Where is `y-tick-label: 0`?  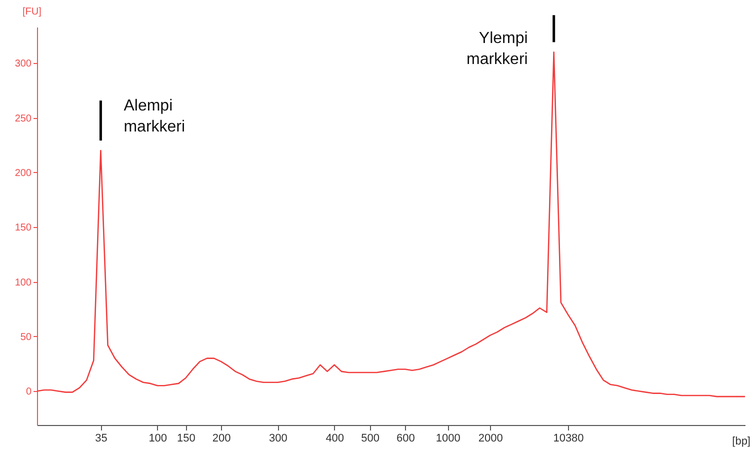 y-tick-label: 0 is located at coordinates (29, 392).